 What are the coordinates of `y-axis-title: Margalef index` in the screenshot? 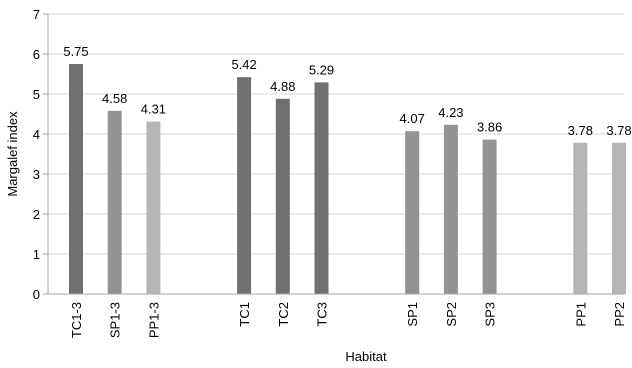 It's located at (12, 154).